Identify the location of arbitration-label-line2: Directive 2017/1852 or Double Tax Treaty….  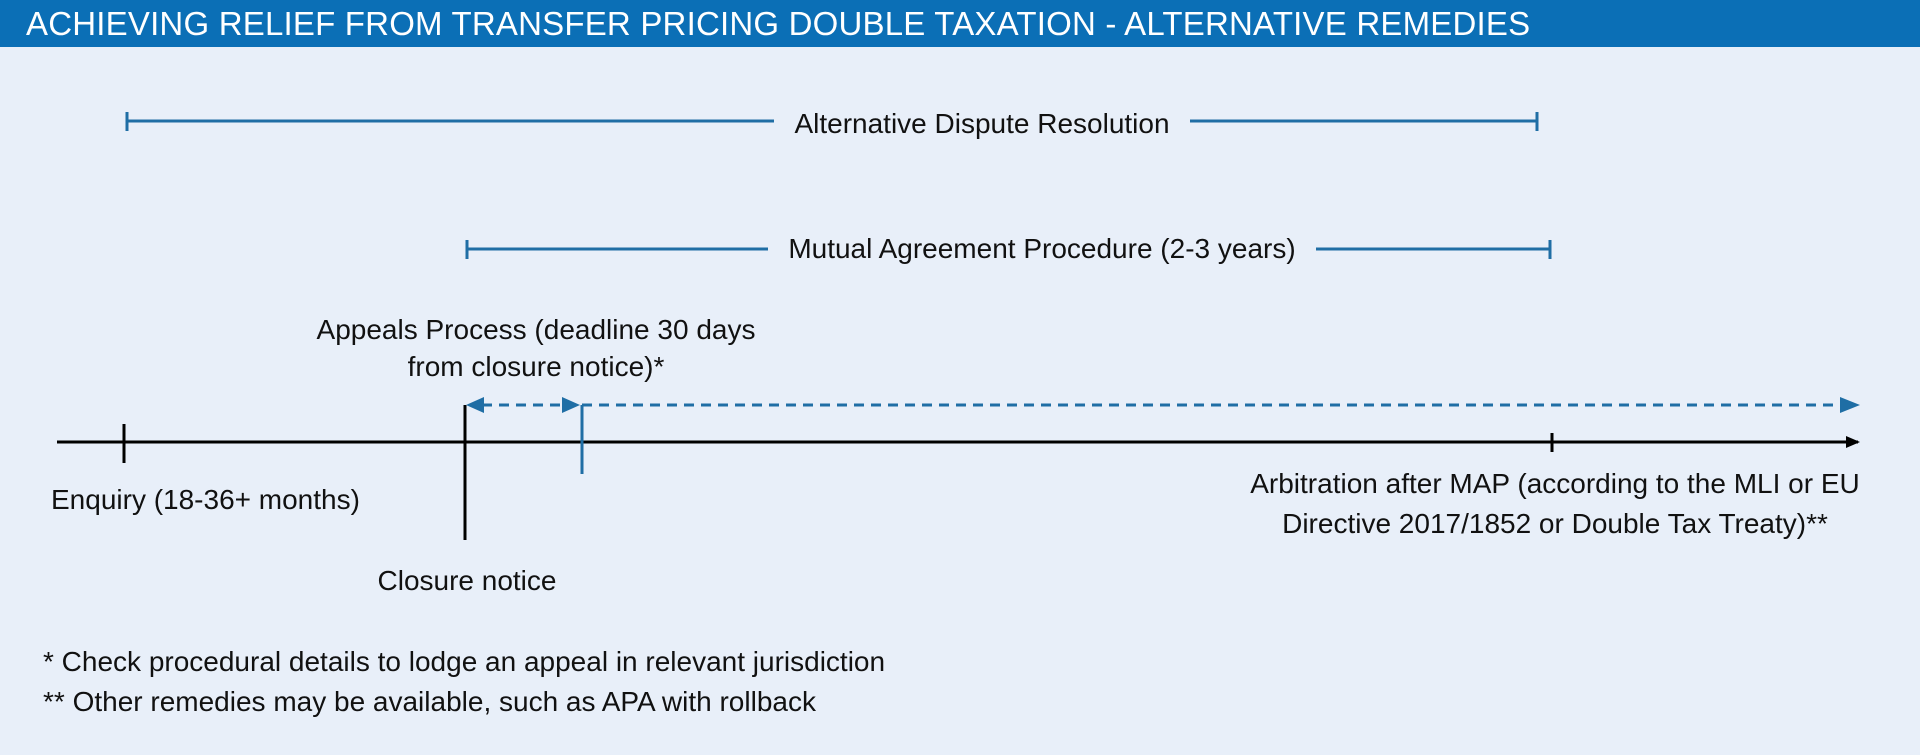
(1555, 523).